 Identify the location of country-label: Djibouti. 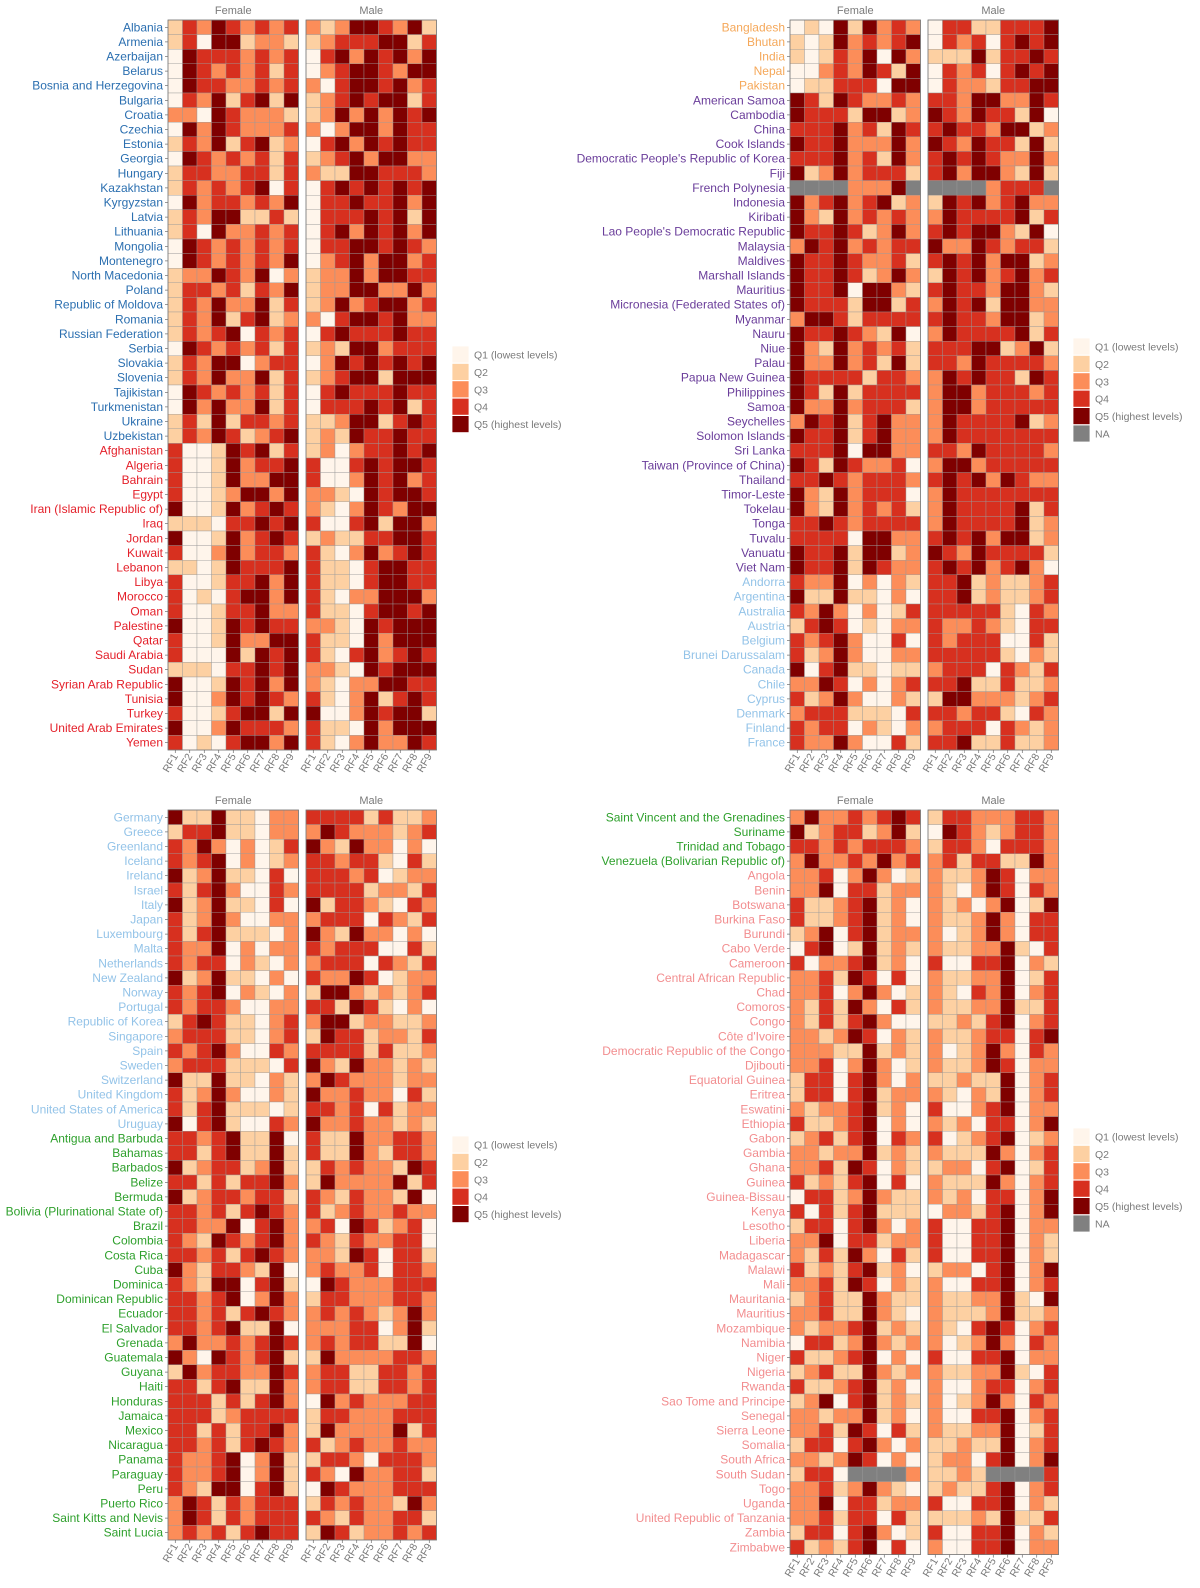
(765, 1066).